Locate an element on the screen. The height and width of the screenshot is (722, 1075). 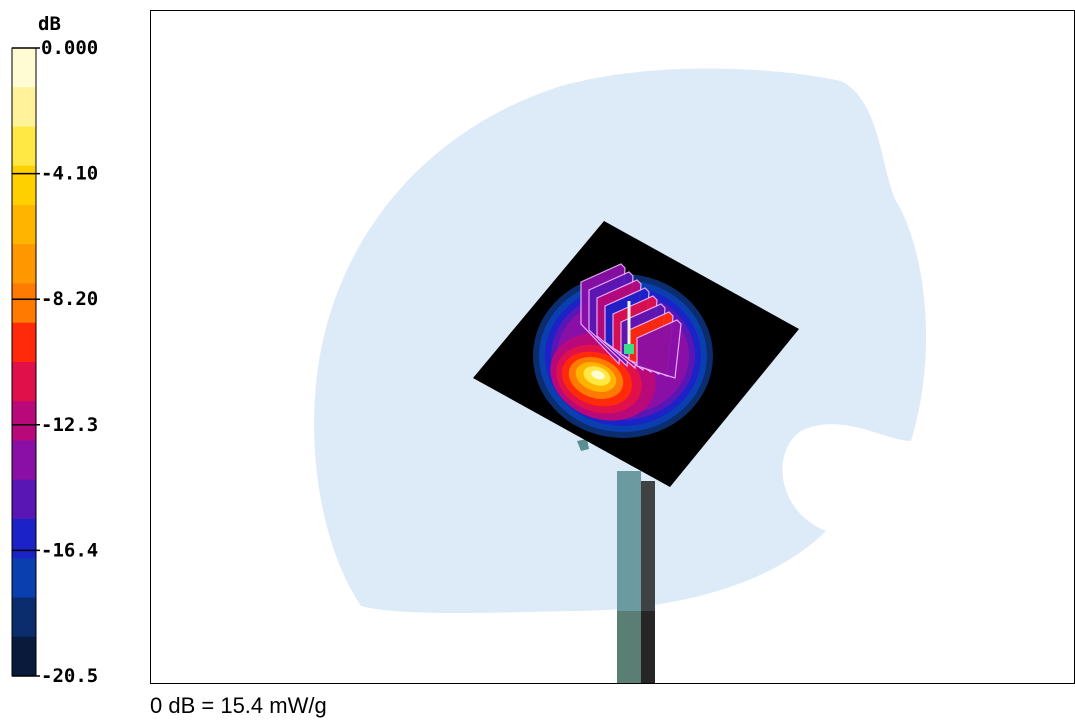
zoom-scan-slice is located at coordinates (659, 349).